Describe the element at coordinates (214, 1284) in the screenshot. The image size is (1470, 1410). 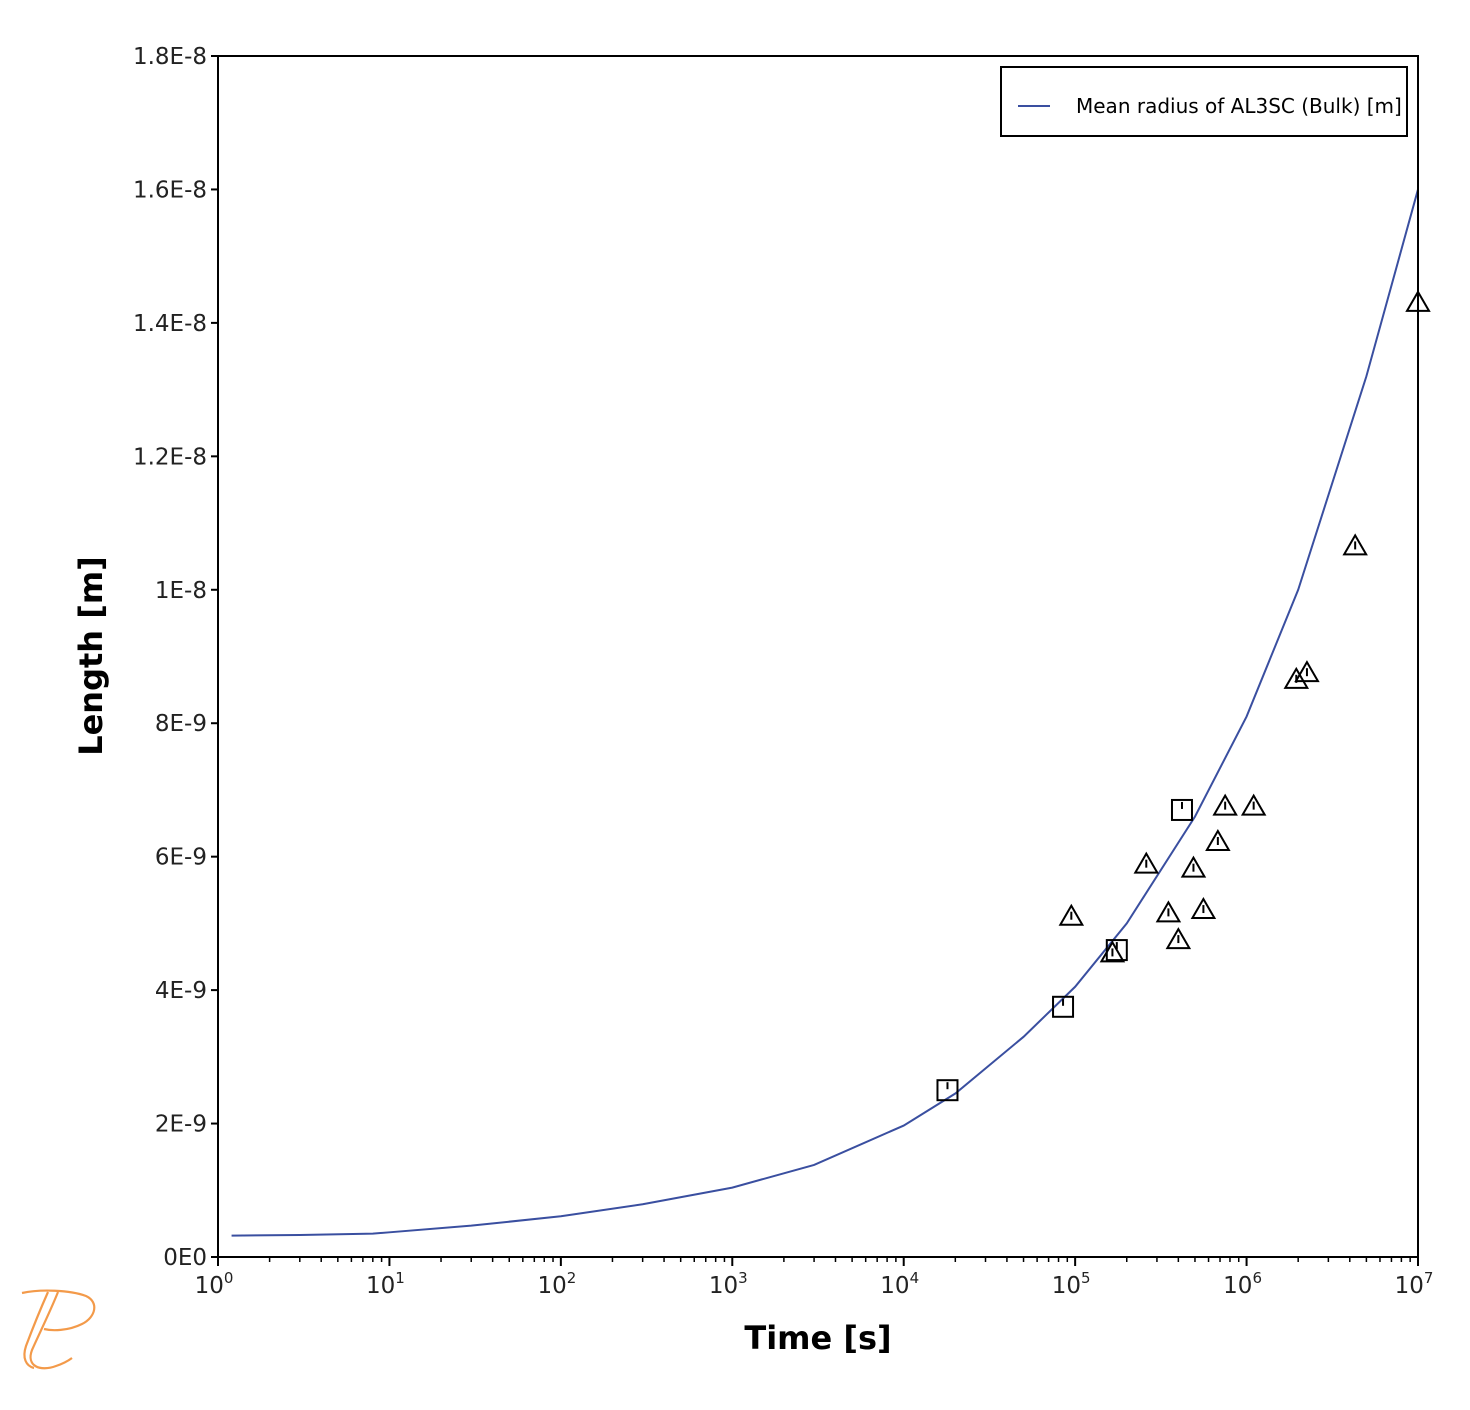
I see `x-tick-label: 10⁰` at that location.